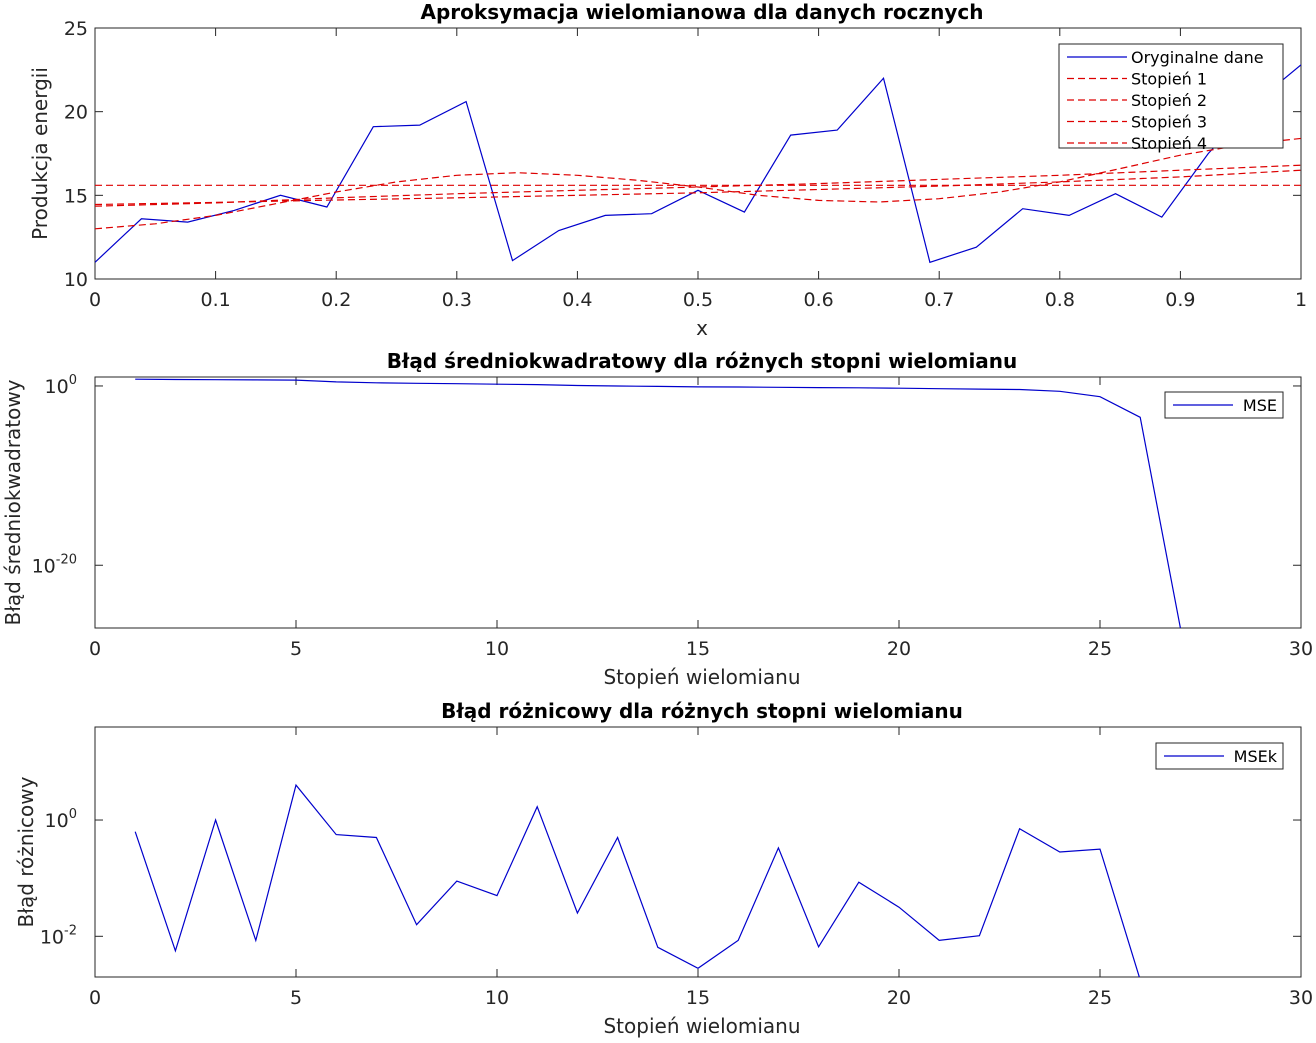  What do you see at coordinates (1224, 405) in the screenshot?
I see `legend: MSE` at bounding box center [1224, 405].